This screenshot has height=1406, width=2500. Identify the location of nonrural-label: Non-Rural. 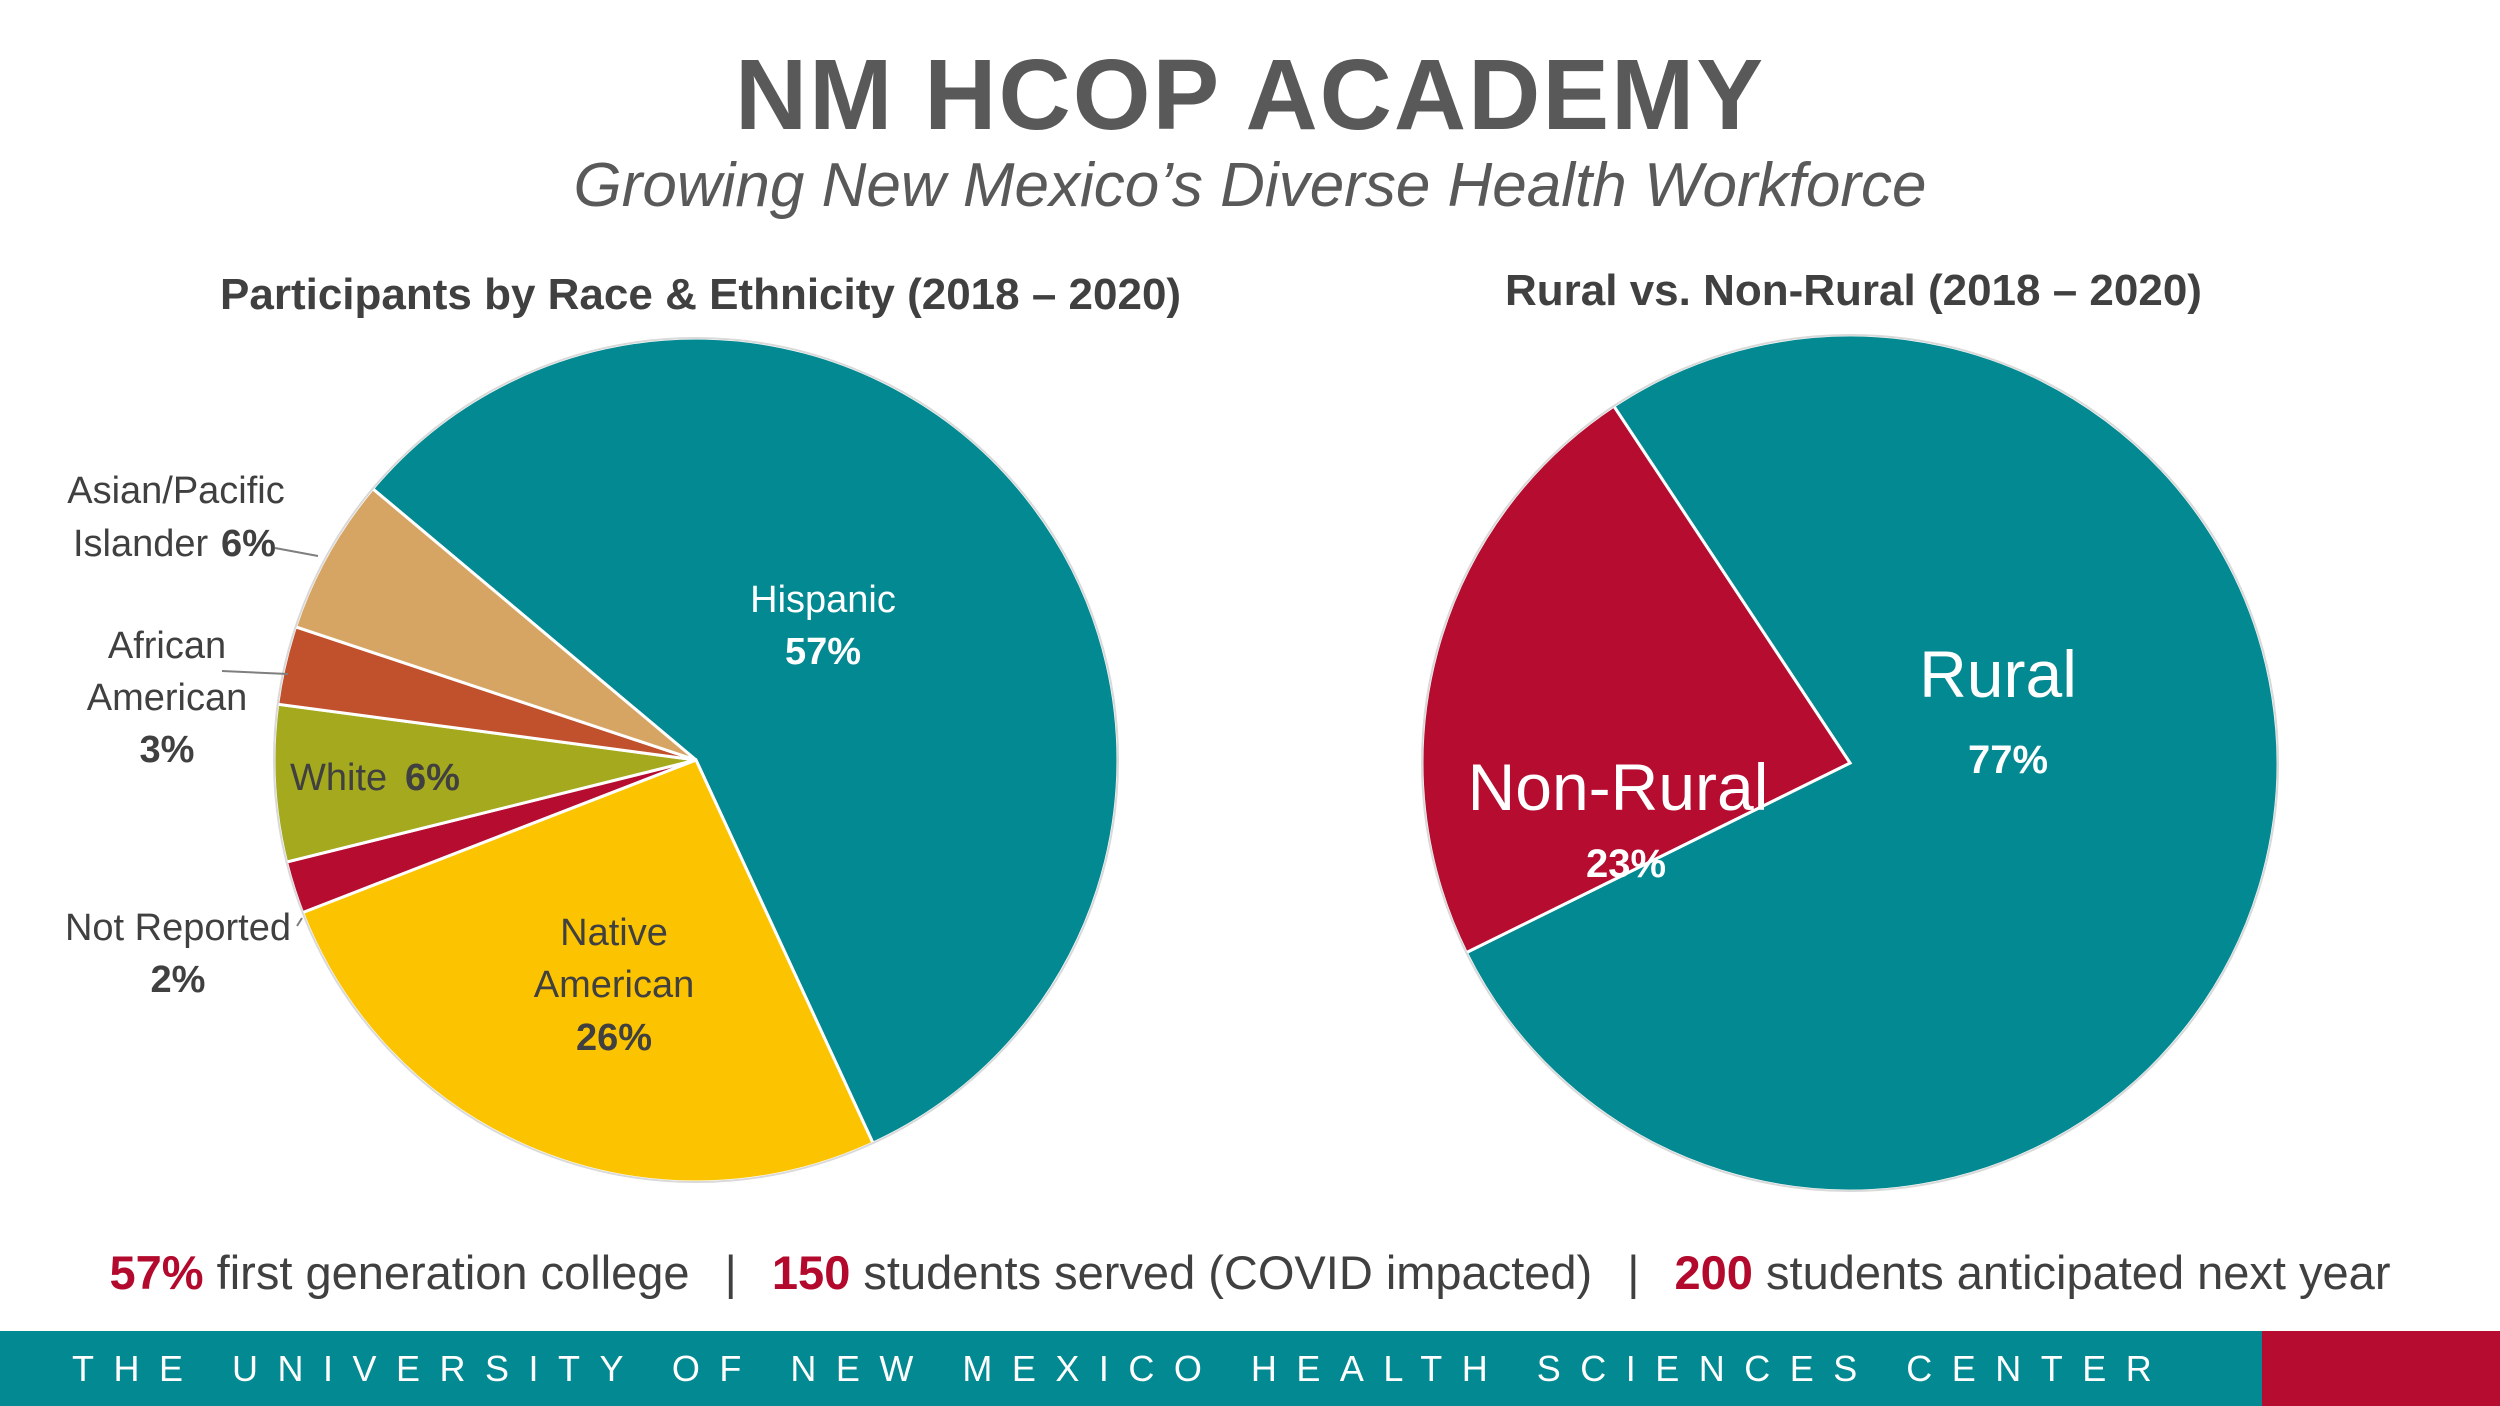
(1618, 787).